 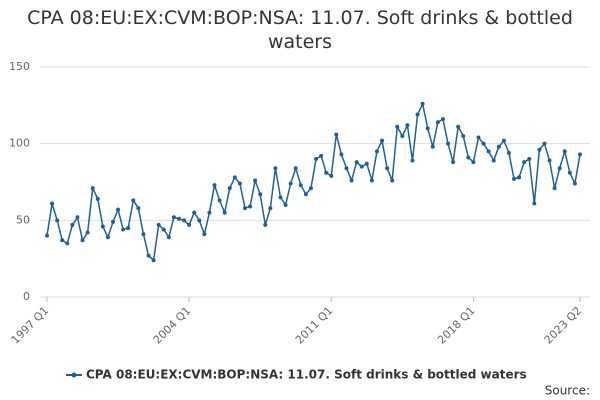 What do you see at coordinates (26, 296) in the screenshot?
I see `y-tick-label: 0` at bounding box center [26, 296].